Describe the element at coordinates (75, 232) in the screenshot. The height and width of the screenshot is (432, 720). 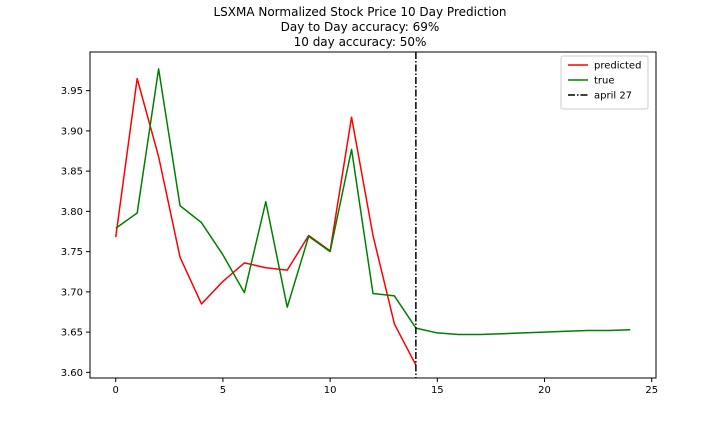
I see `y-axis: 3.60 3.65 3.70 3.75 3.80 3.85 3.90 3.95` at that location.